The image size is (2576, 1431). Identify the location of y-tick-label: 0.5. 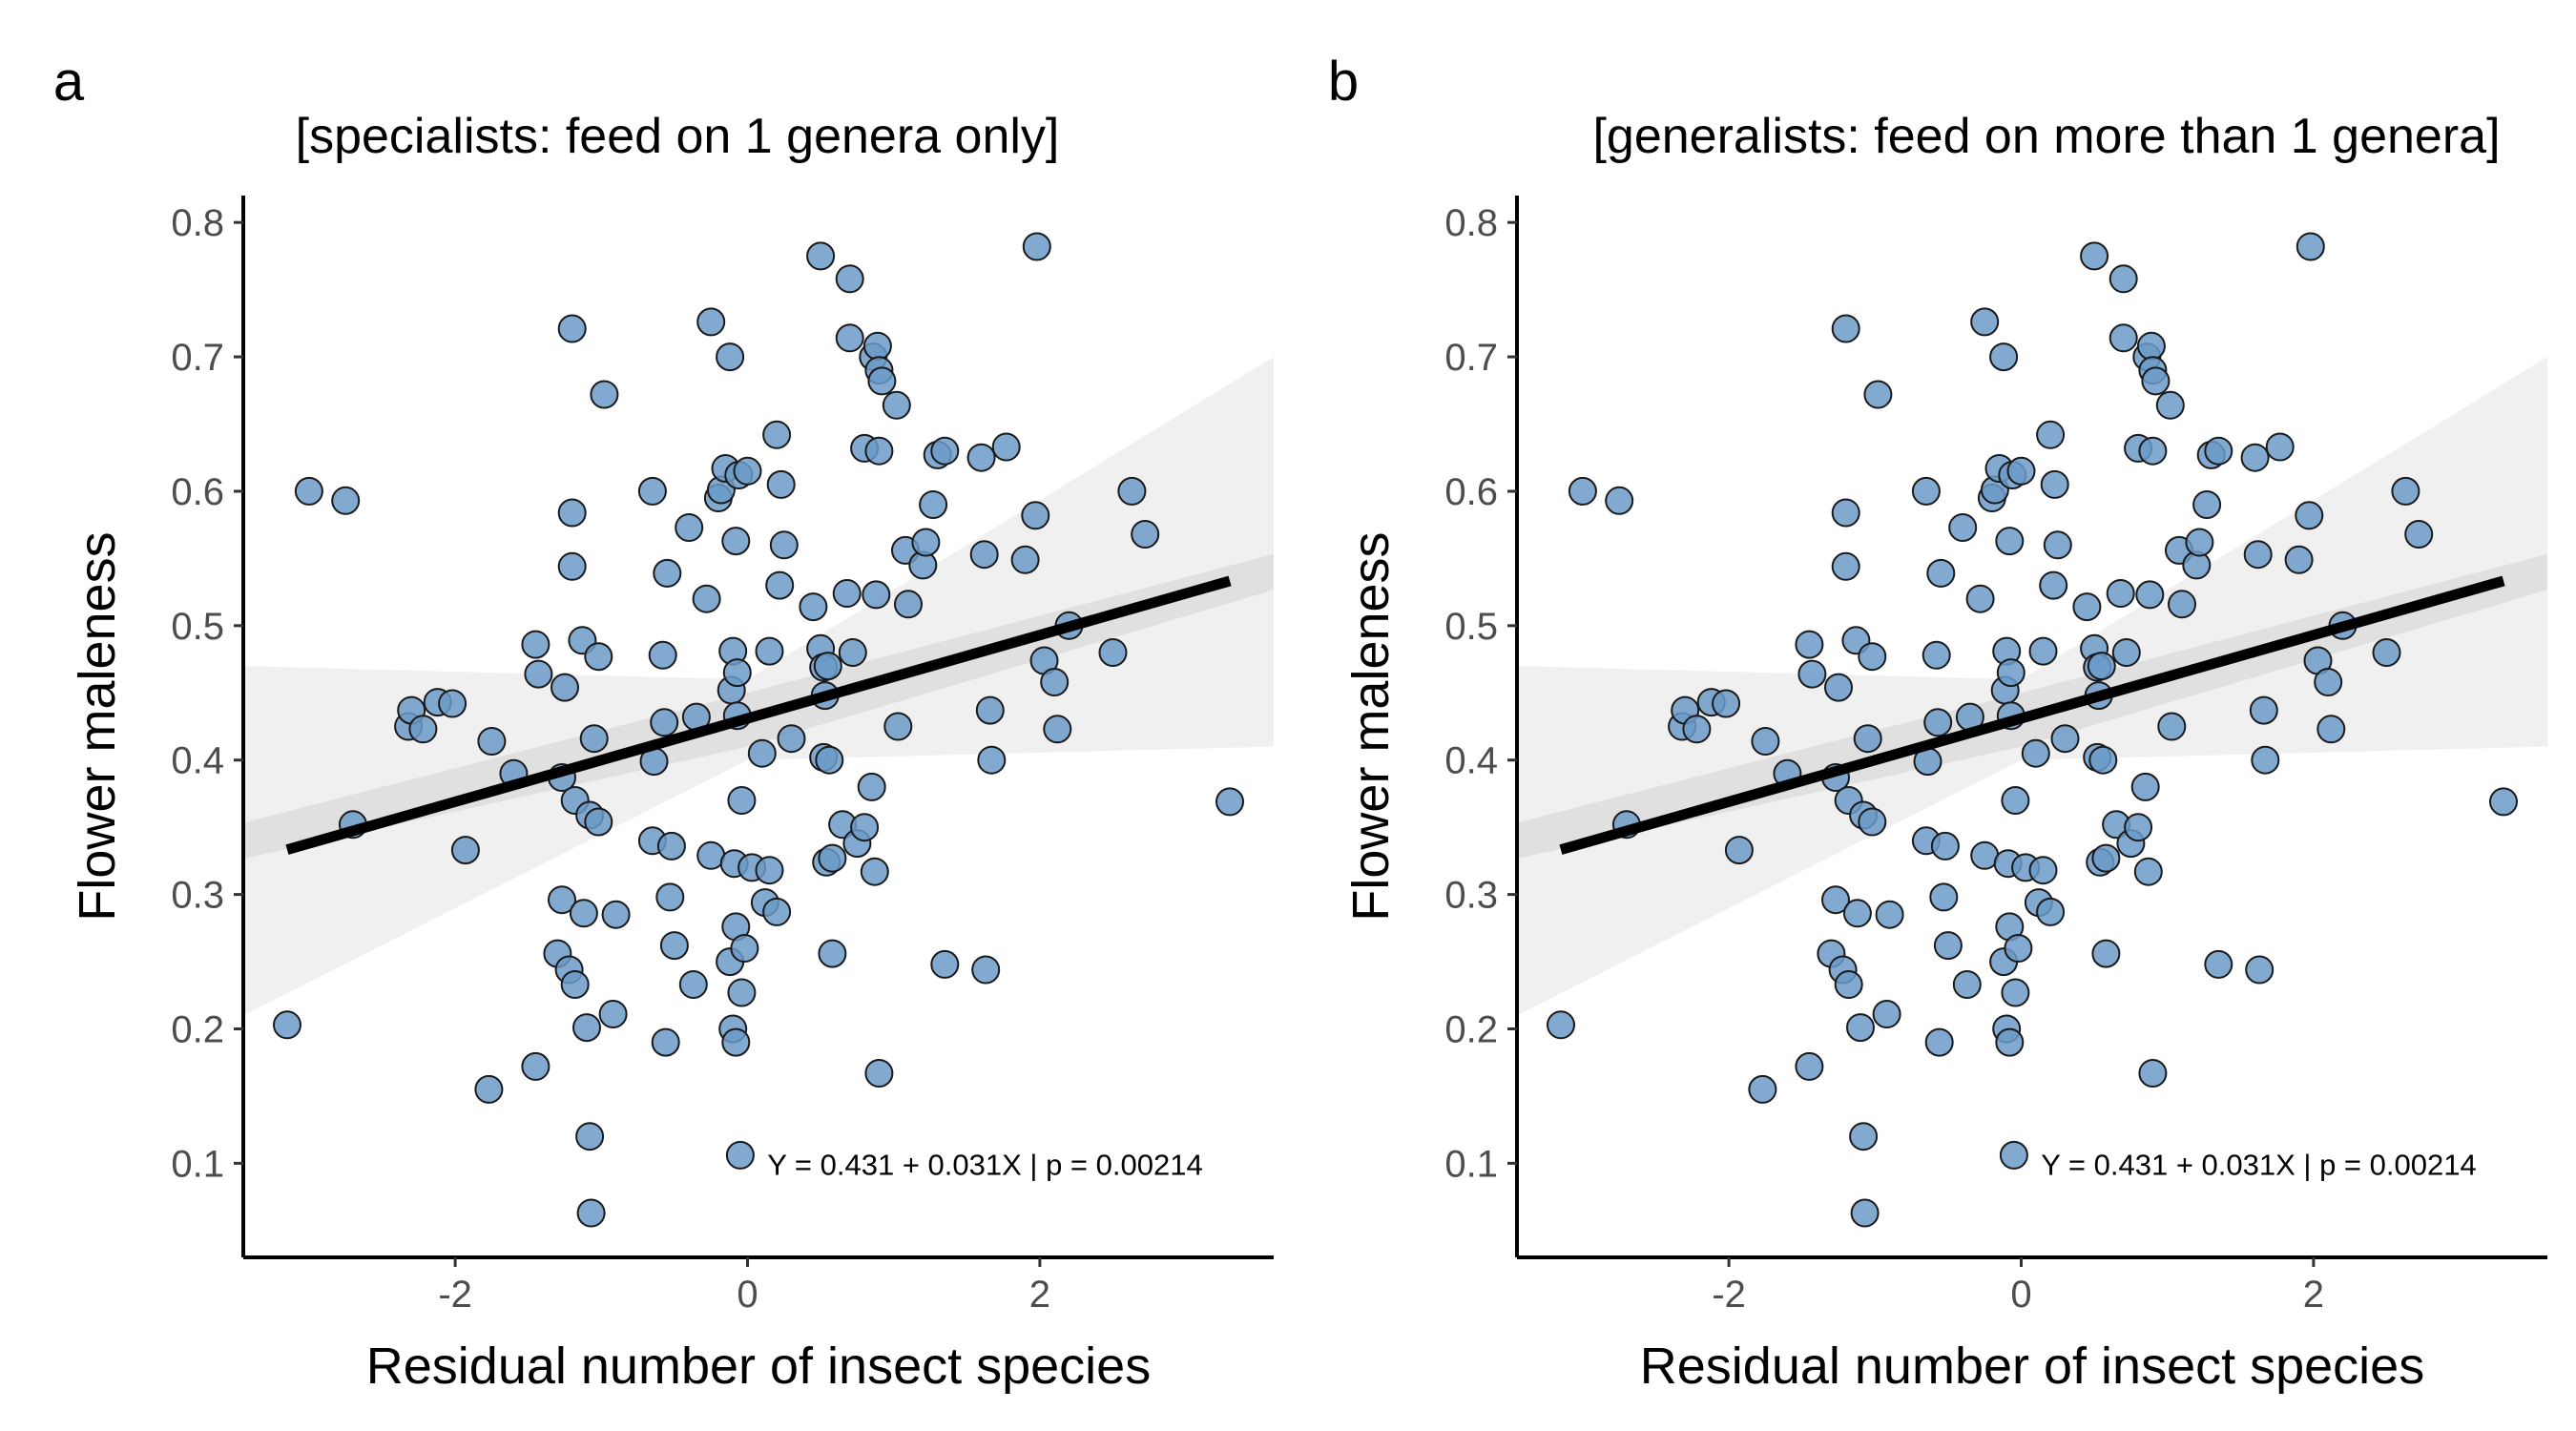
(197, 627).